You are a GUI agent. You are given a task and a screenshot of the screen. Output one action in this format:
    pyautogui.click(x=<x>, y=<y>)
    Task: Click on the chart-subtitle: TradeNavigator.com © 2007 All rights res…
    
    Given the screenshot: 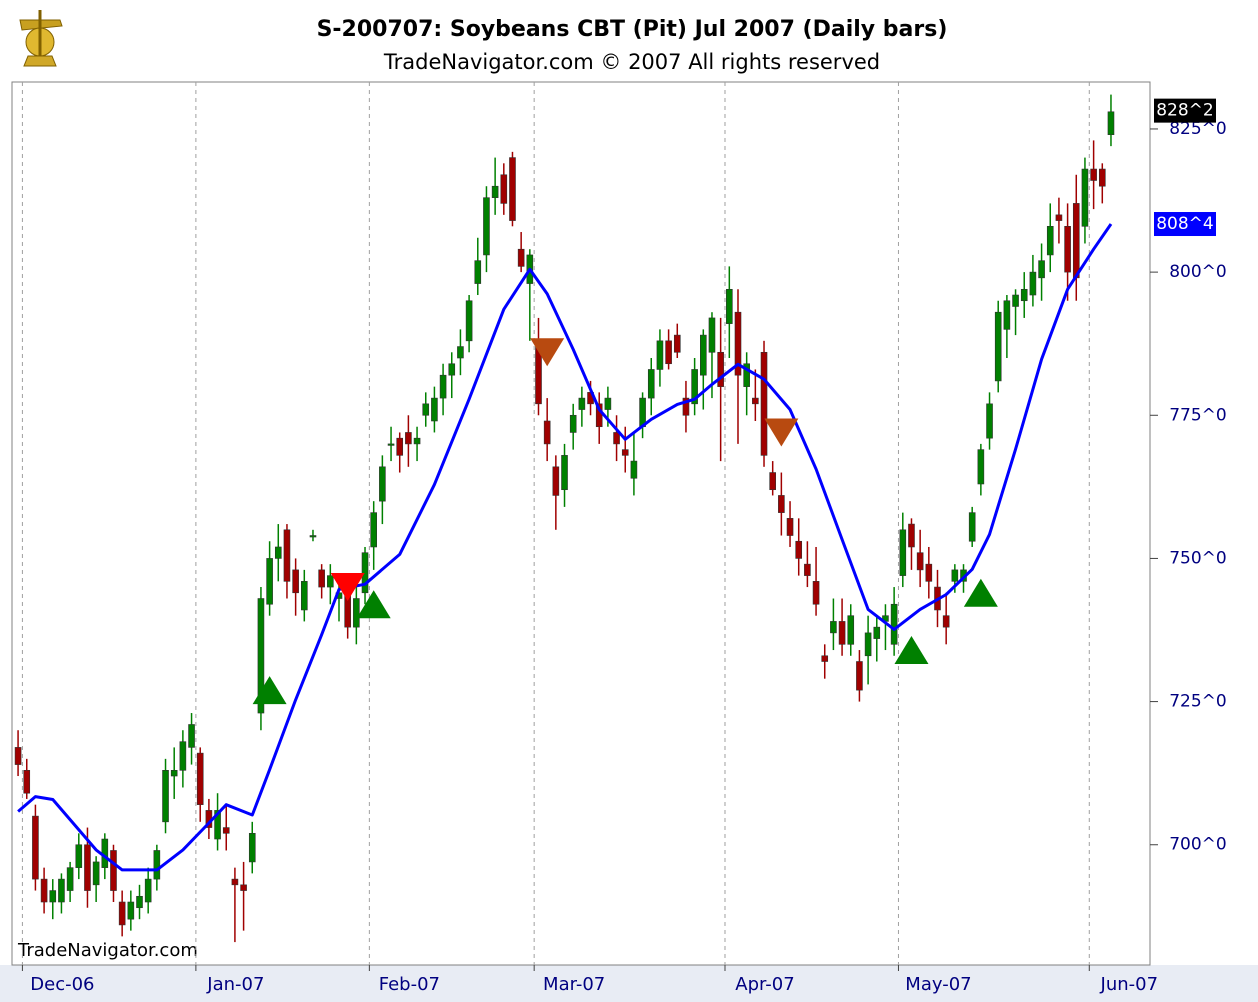 What is the action you would take?
    pyautogui.click(x=631, y=62)
    